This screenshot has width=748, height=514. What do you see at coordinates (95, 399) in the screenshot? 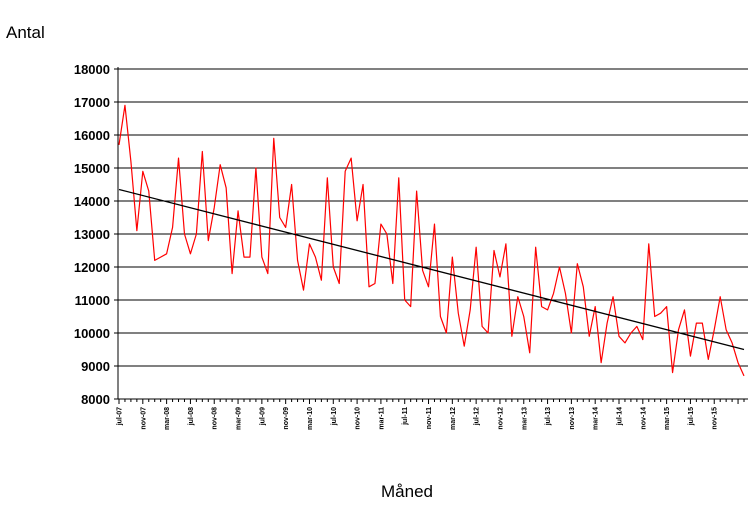
I see `y-tick-label: 8000` at bounding box center [95, 399].